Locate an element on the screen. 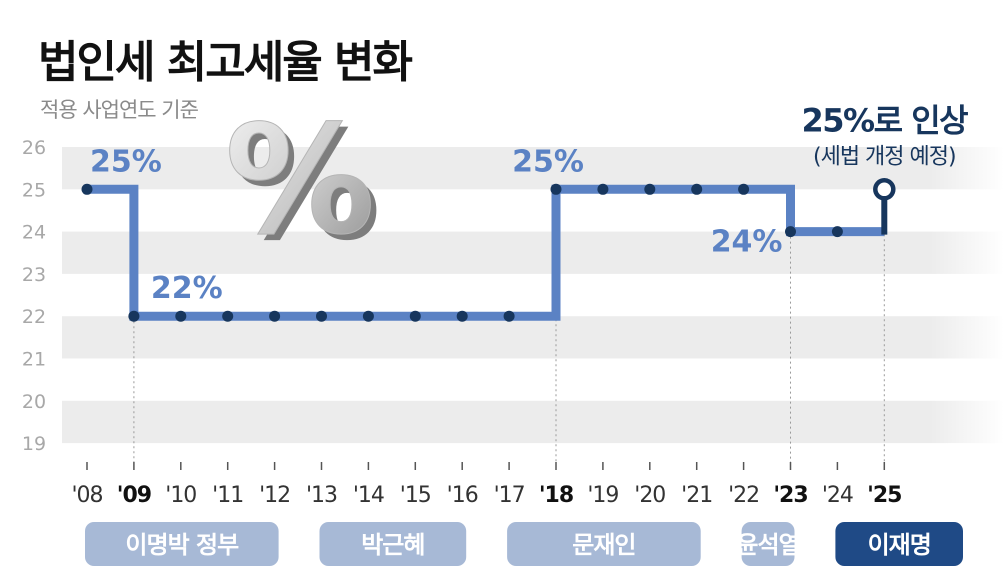 This screenshot has width=1004, height=579. y-tick-label: 26 is located at coordinates (34, 148).